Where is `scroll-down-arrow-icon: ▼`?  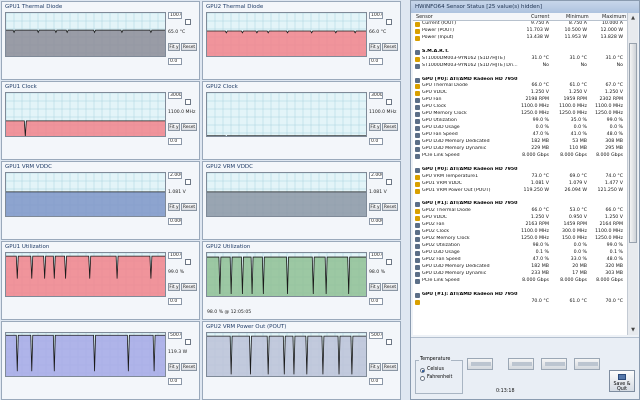 scroll-down-arrow-icon: ▼ is located at coordinates (633, 330).